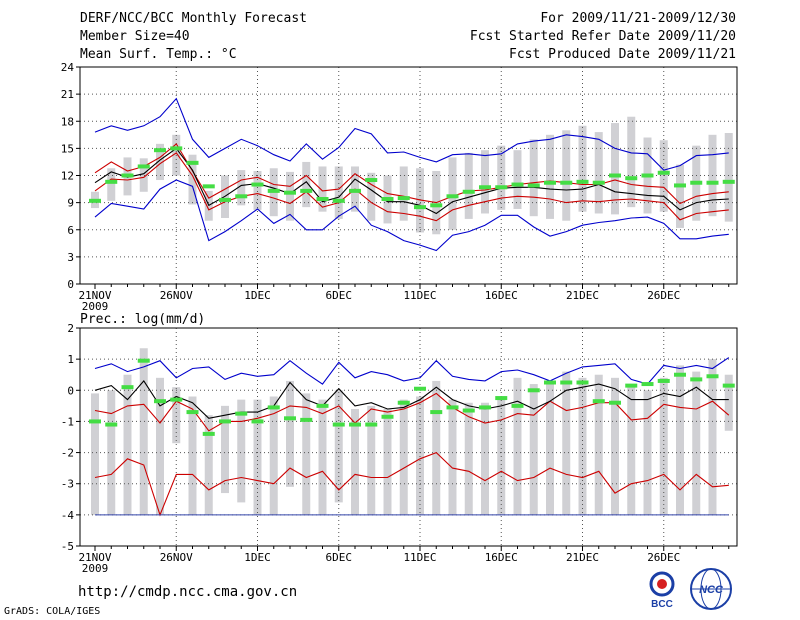 The height and width of the screenshot is (620, 800). I want to click on y-tick-label: -4, so click(68, 515).